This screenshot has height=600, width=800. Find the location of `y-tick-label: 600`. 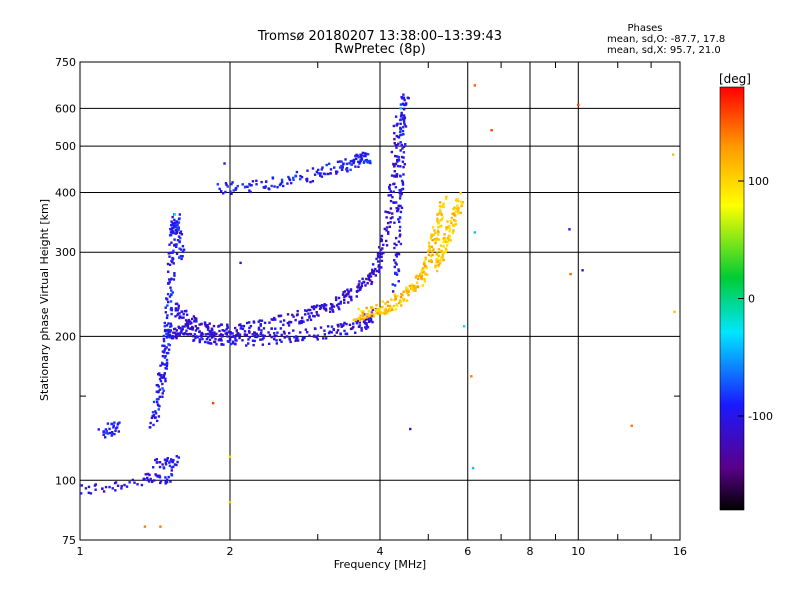

y-tick-label: 600 is located at coordinates (65, 108).